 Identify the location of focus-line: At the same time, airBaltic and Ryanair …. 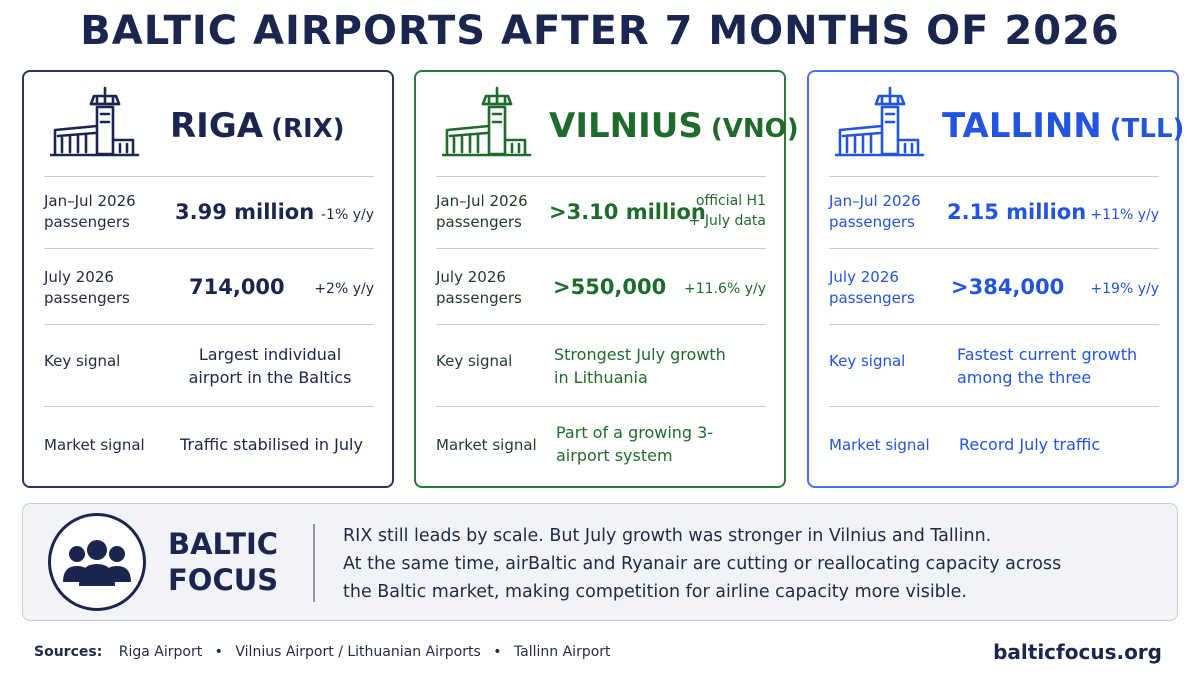
(702, 564).